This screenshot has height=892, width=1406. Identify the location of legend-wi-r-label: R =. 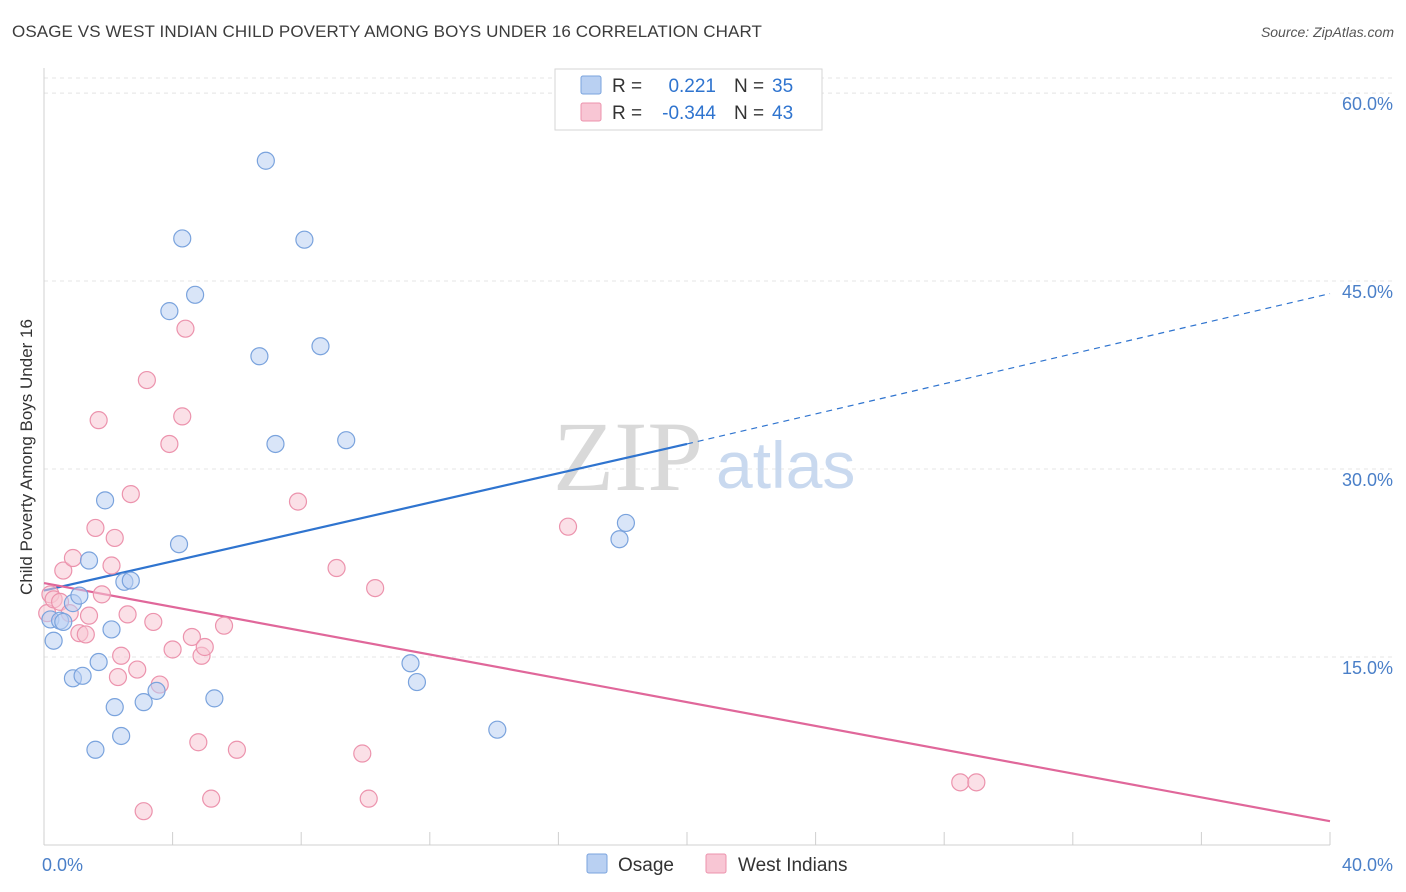
(627, 113).